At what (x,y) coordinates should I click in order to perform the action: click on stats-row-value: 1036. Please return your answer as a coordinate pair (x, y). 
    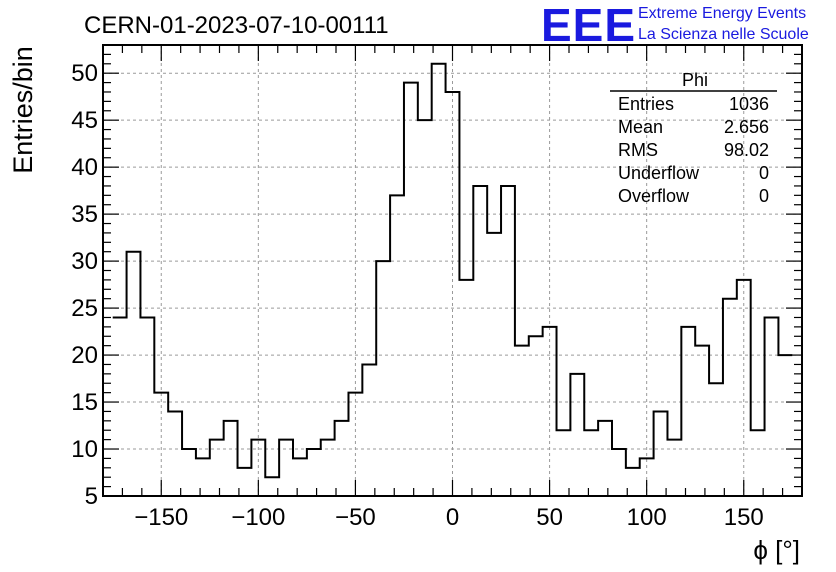
    Looking at the image, I should click on (749, 104).